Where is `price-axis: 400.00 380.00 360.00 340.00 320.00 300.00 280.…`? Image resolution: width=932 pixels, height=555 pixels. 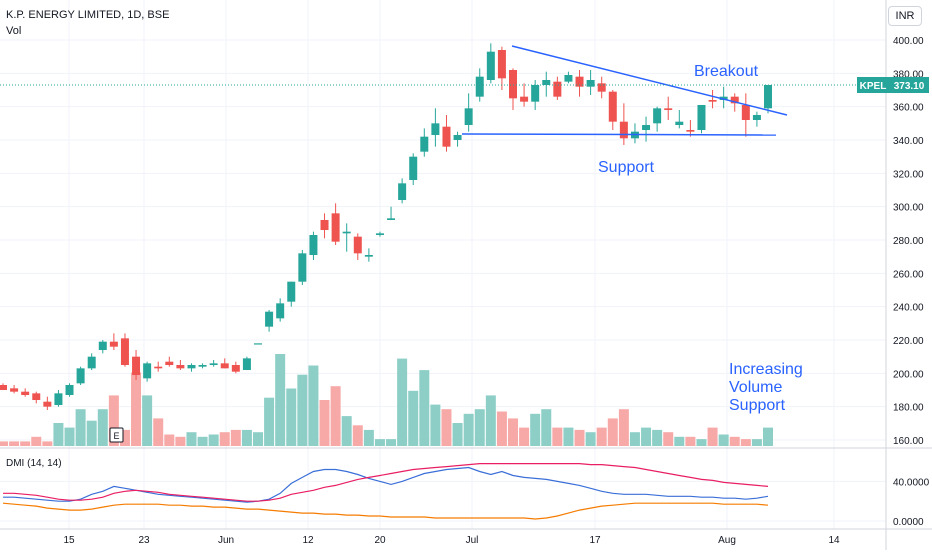
price-axis: 400.00 380.00 360.00 340.00 320.00 300.00 280.… is located at coordinates (908, 241).